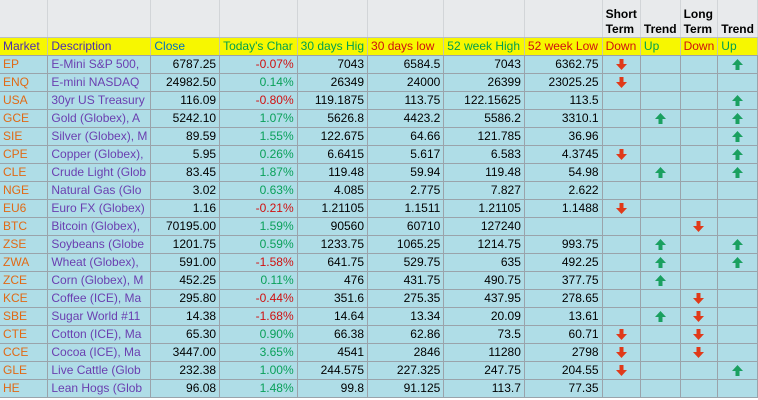  What do you see at coordinates (99, 136) in the screenshot?
I see `description-cell: Silver (Globex), M` at bounding box center [99, 136].